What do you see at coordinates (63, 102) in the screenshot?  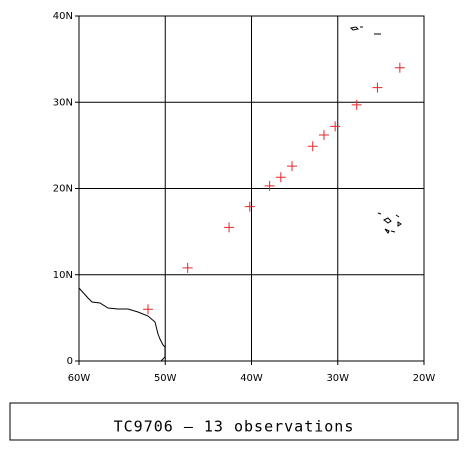 I see `y-tick-label: 30N` at bounding box center [63, 102].